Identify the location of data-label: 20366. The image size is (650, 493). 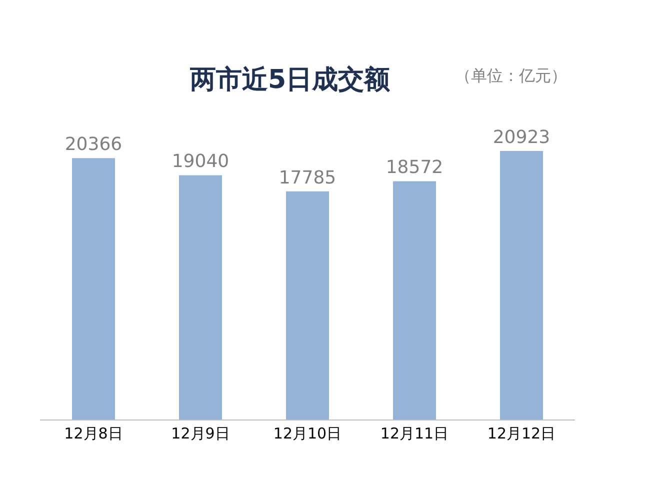
(93, 145).